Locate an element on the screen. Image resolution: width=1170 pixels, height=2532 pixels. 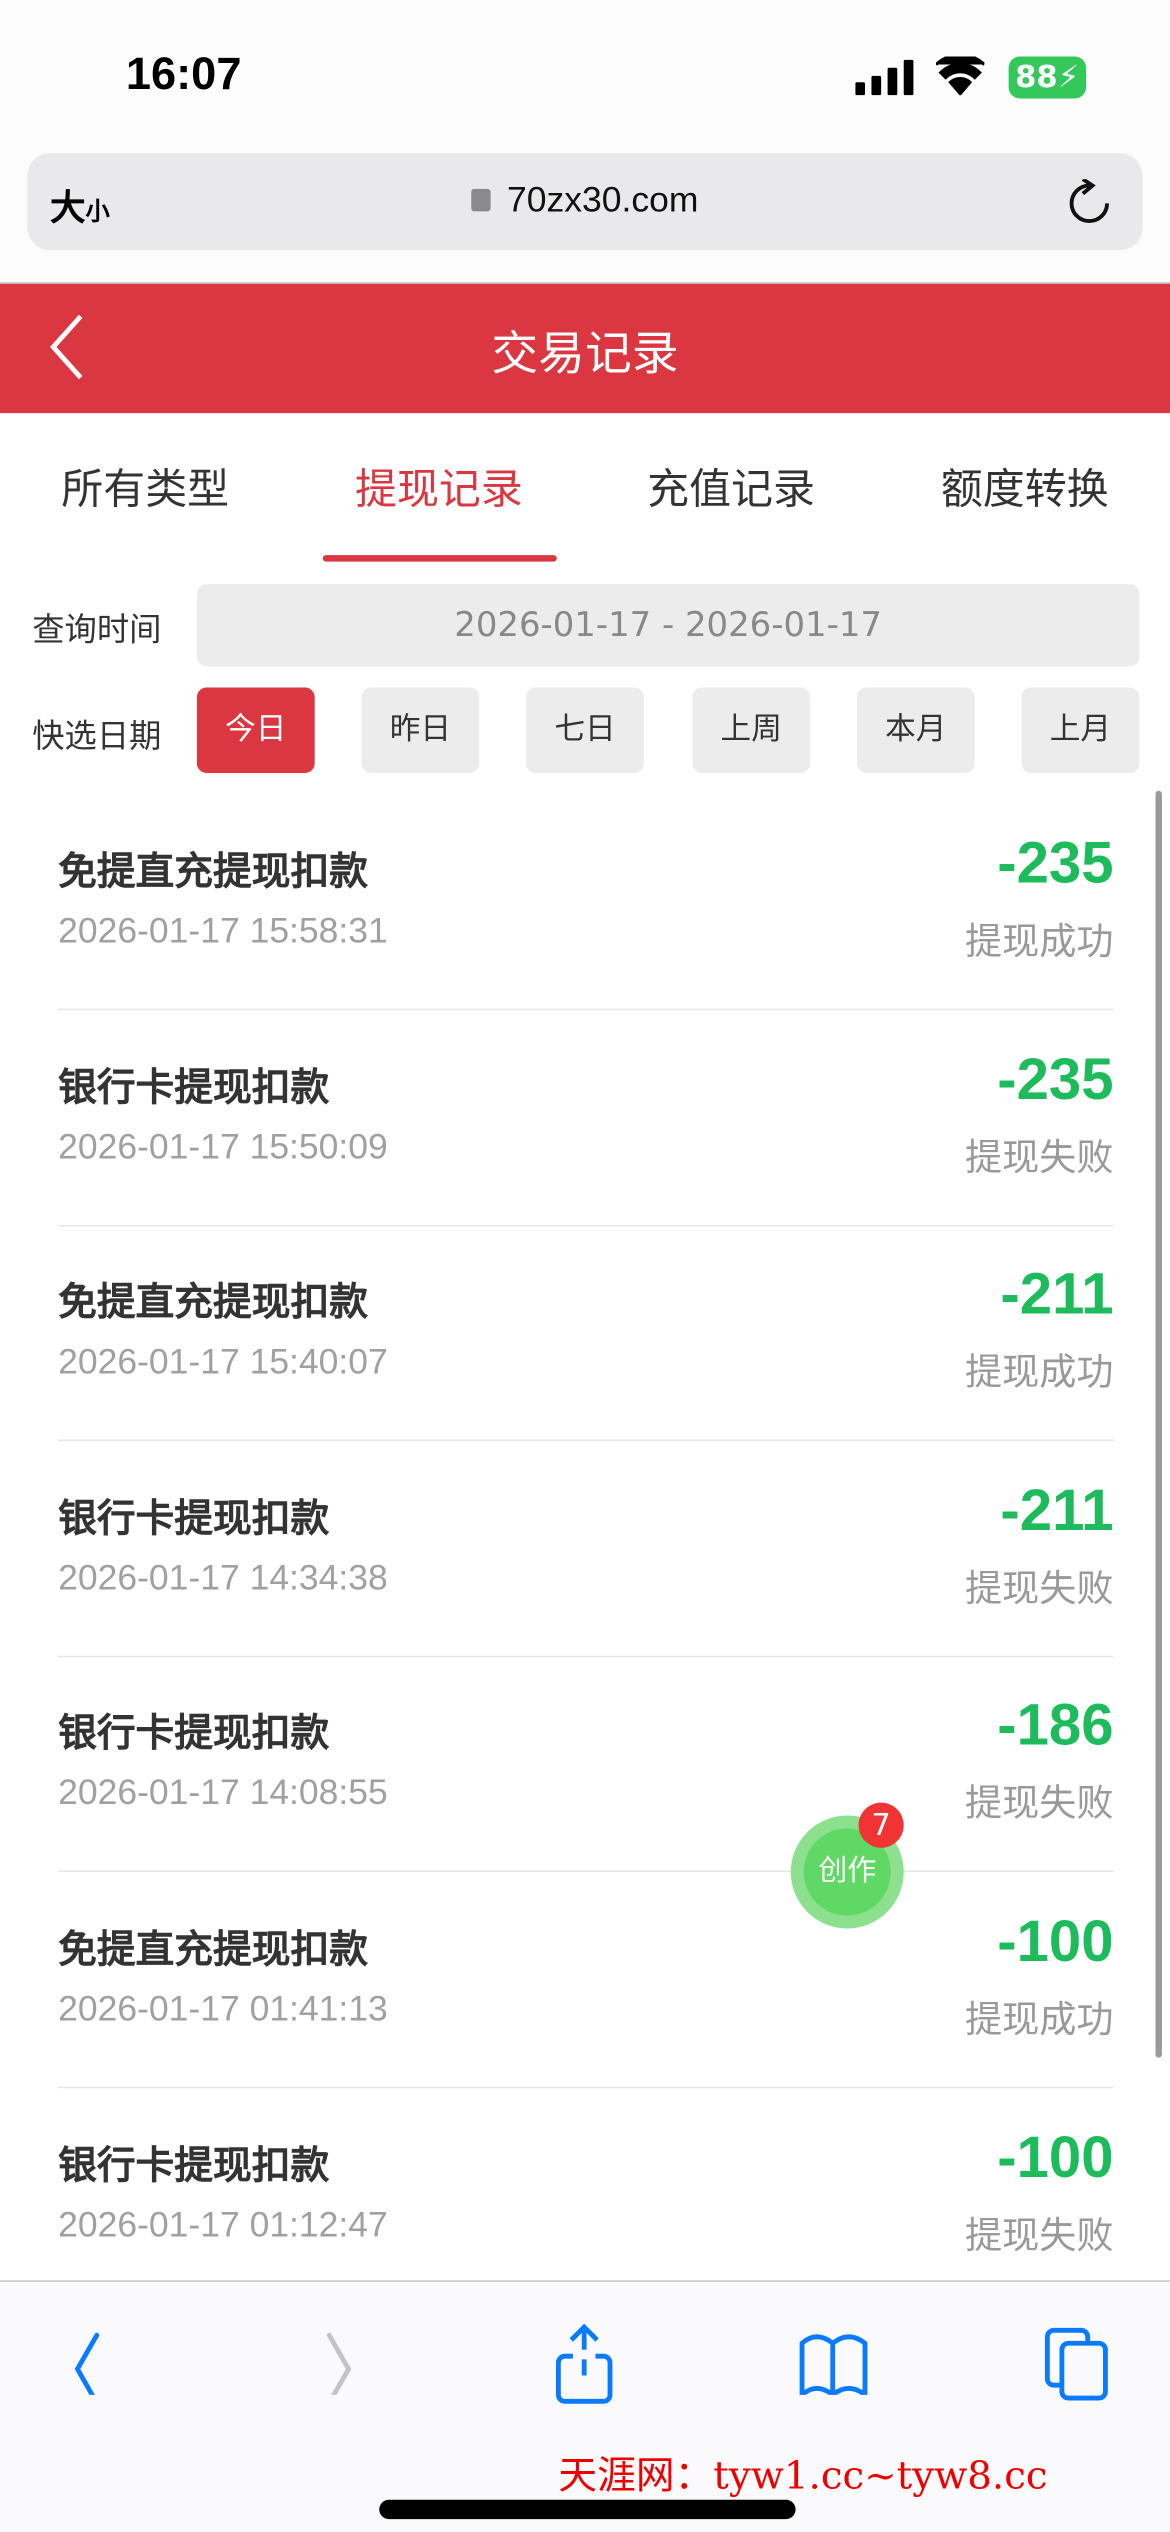
record-row: 免提直充提现扣款 2026-01-17 15:58:31 -235 提现成功 is located at coordinates (586, 902).